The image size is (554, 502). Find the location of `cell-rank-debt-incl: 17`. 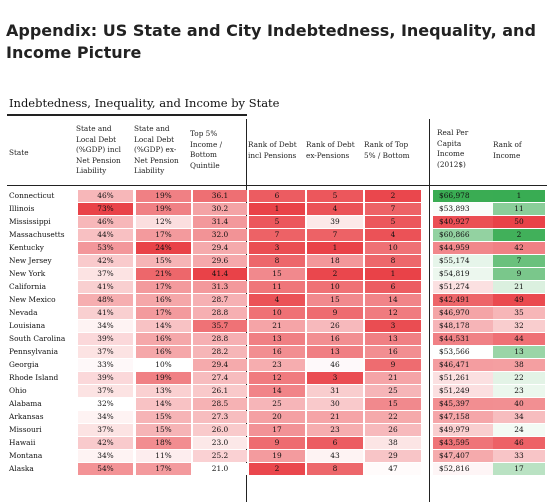

cell-rank-debt-incl: 17 is located at coordinates (277, 430).